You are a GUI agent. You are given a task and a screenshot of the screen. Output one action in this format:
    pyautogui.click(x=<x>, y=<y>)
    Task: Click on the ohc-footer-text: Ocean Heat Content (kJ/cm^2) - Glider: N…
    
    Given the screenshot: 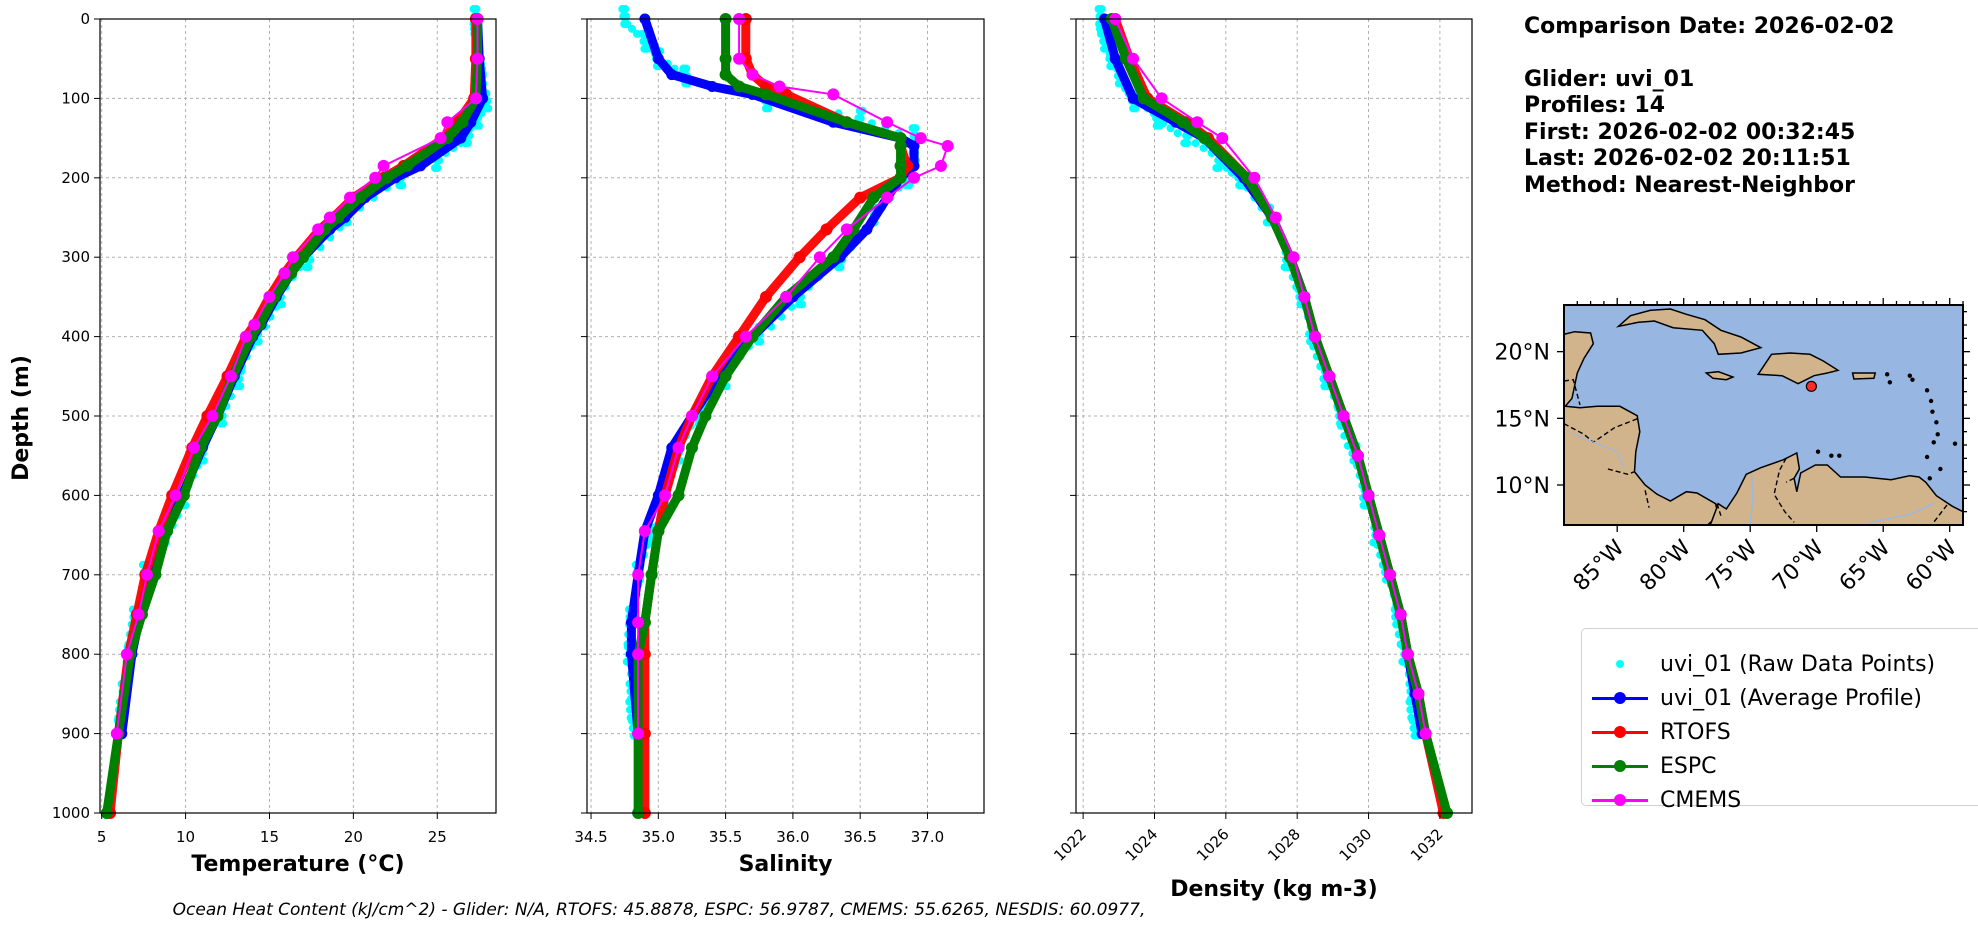 What is the action you would take?
    pyautogui.click(x=659, y=910)
    